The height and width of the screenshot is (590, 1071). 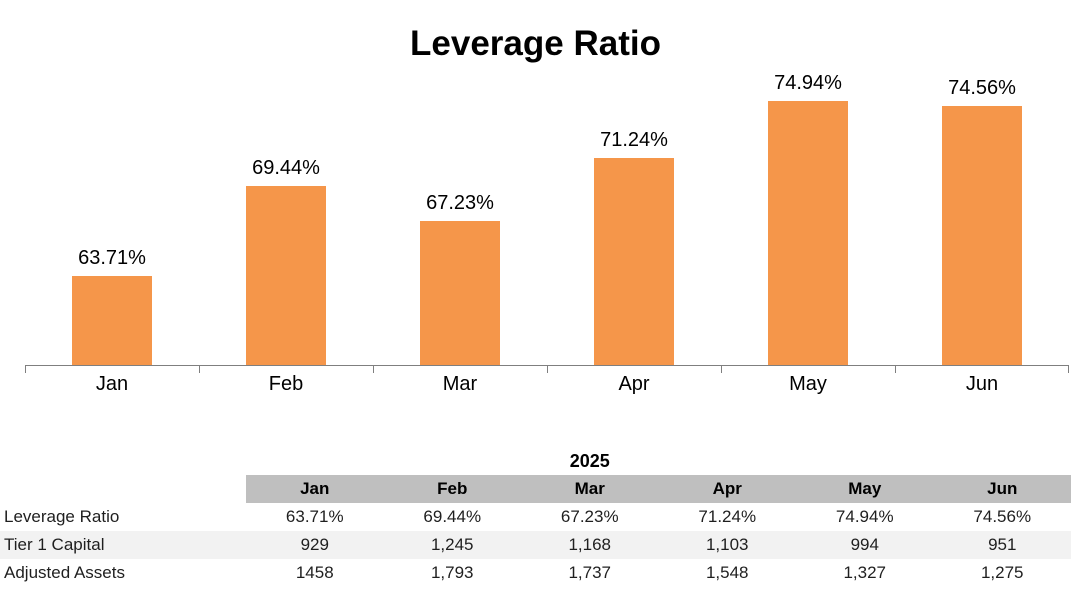 What do you see at coordinates (808, 384) in the screenshot?
I see `x-axis-label-may: May` at bounding box center [808, 384].